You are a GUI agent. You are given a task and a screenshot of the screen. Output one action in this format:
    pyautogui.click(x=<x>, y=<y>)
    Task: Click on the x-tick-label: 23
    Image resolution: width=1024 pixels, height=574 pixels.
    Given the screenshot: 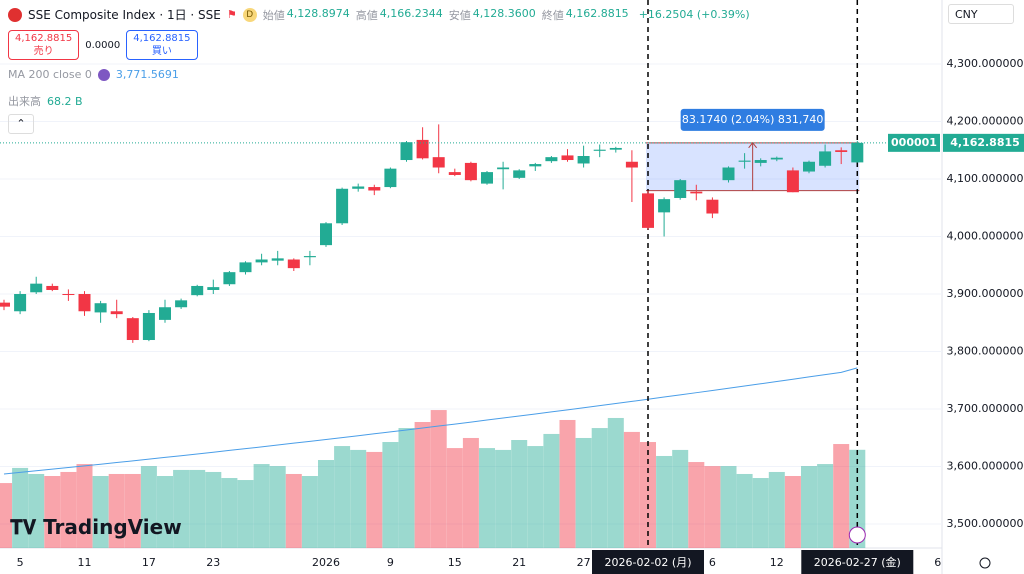 What is the action you would take?
    pyautogui.click(x=213, y=562)
    